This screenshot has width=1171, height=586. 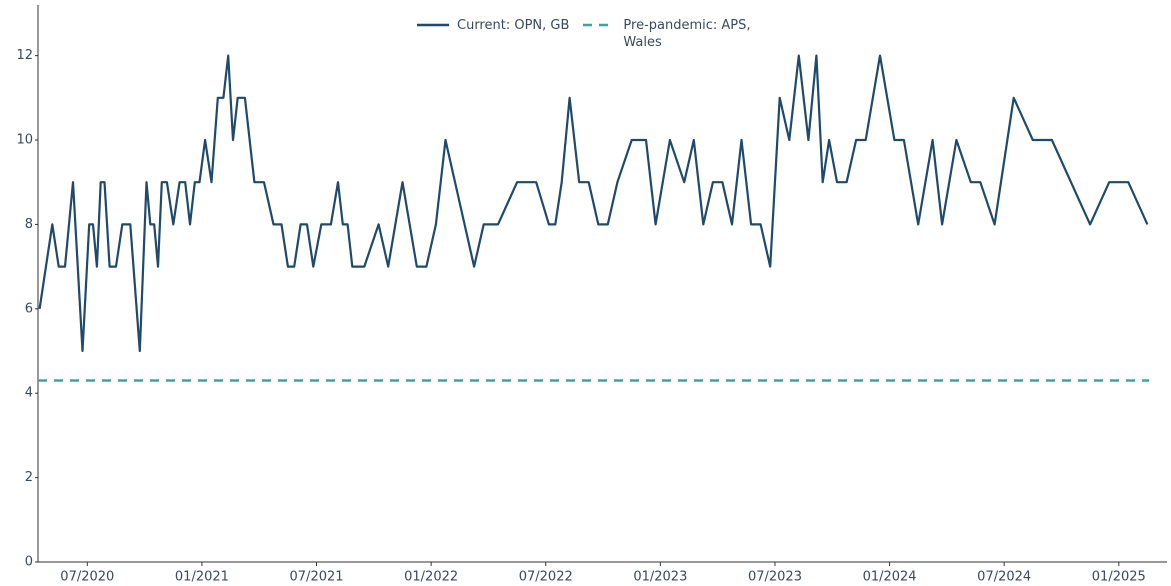 What do you see at coordinates (660, 577) in the screenshot?
I see `x-tick-label: 01/2023` at bounding box center [660, 577].